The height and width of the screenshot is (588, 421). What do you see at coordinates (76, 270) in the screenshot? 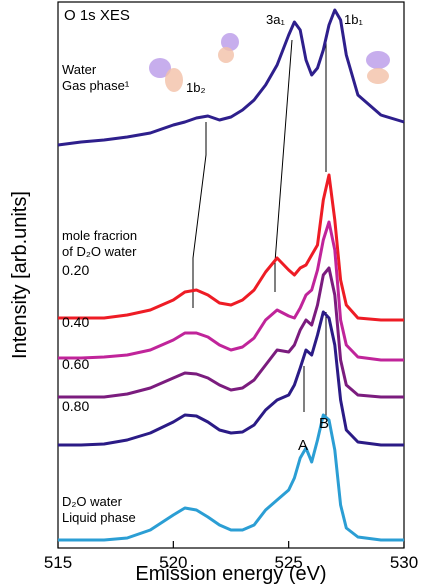
I see `series-label: 0.20` at bounding box center [76, 270].